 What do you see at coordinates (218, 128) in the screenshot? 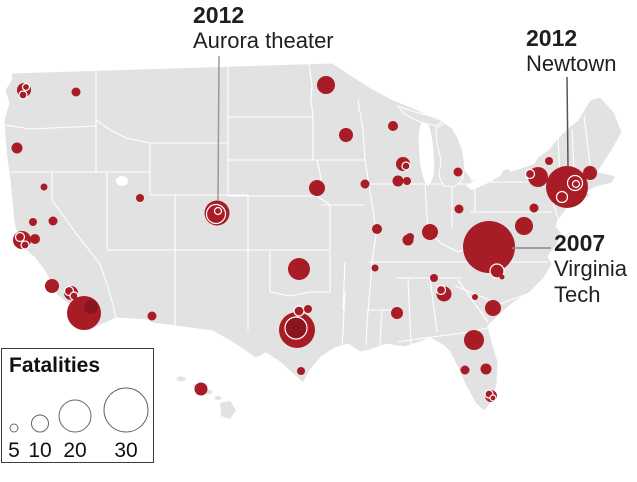
I see `leader-line-aurora` at bounding box center [218, 128].